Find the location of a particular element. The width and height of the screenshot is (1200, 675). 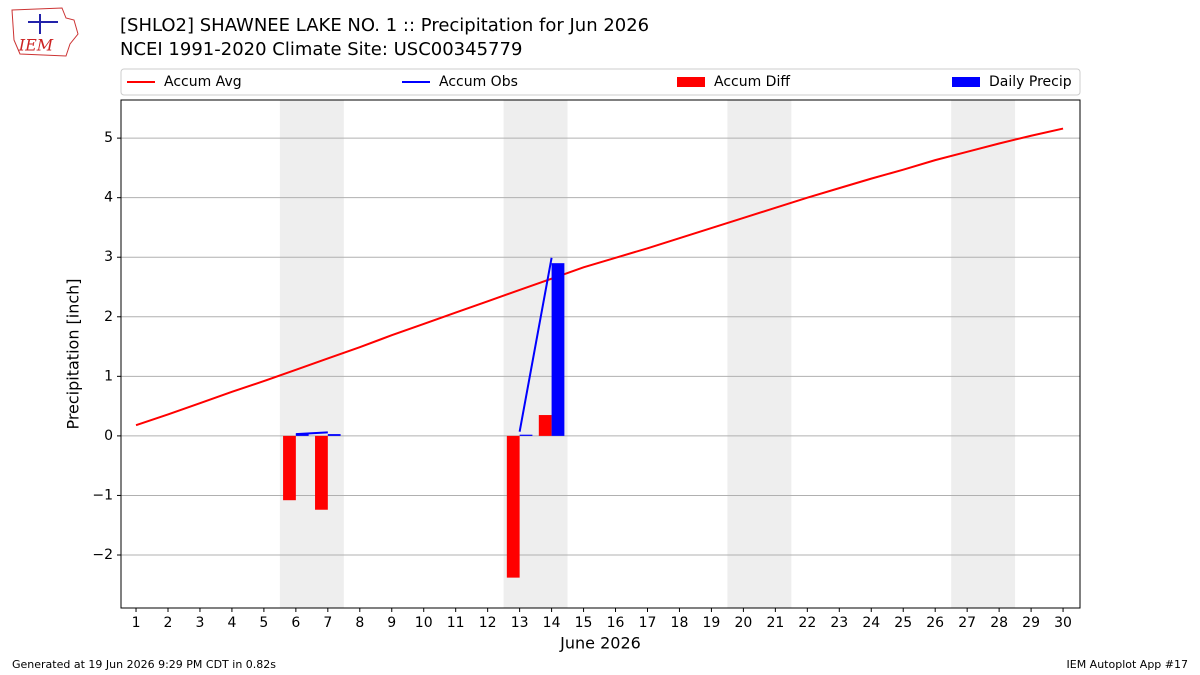

x-tick-label: 22 is located at coordinates (807, 623).